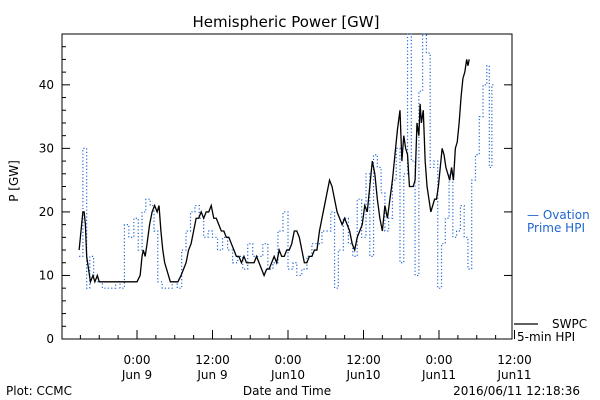 The width and height of the screenshot is (600, 400). I want to click on y-tick-label: 20, so click(46, 212).